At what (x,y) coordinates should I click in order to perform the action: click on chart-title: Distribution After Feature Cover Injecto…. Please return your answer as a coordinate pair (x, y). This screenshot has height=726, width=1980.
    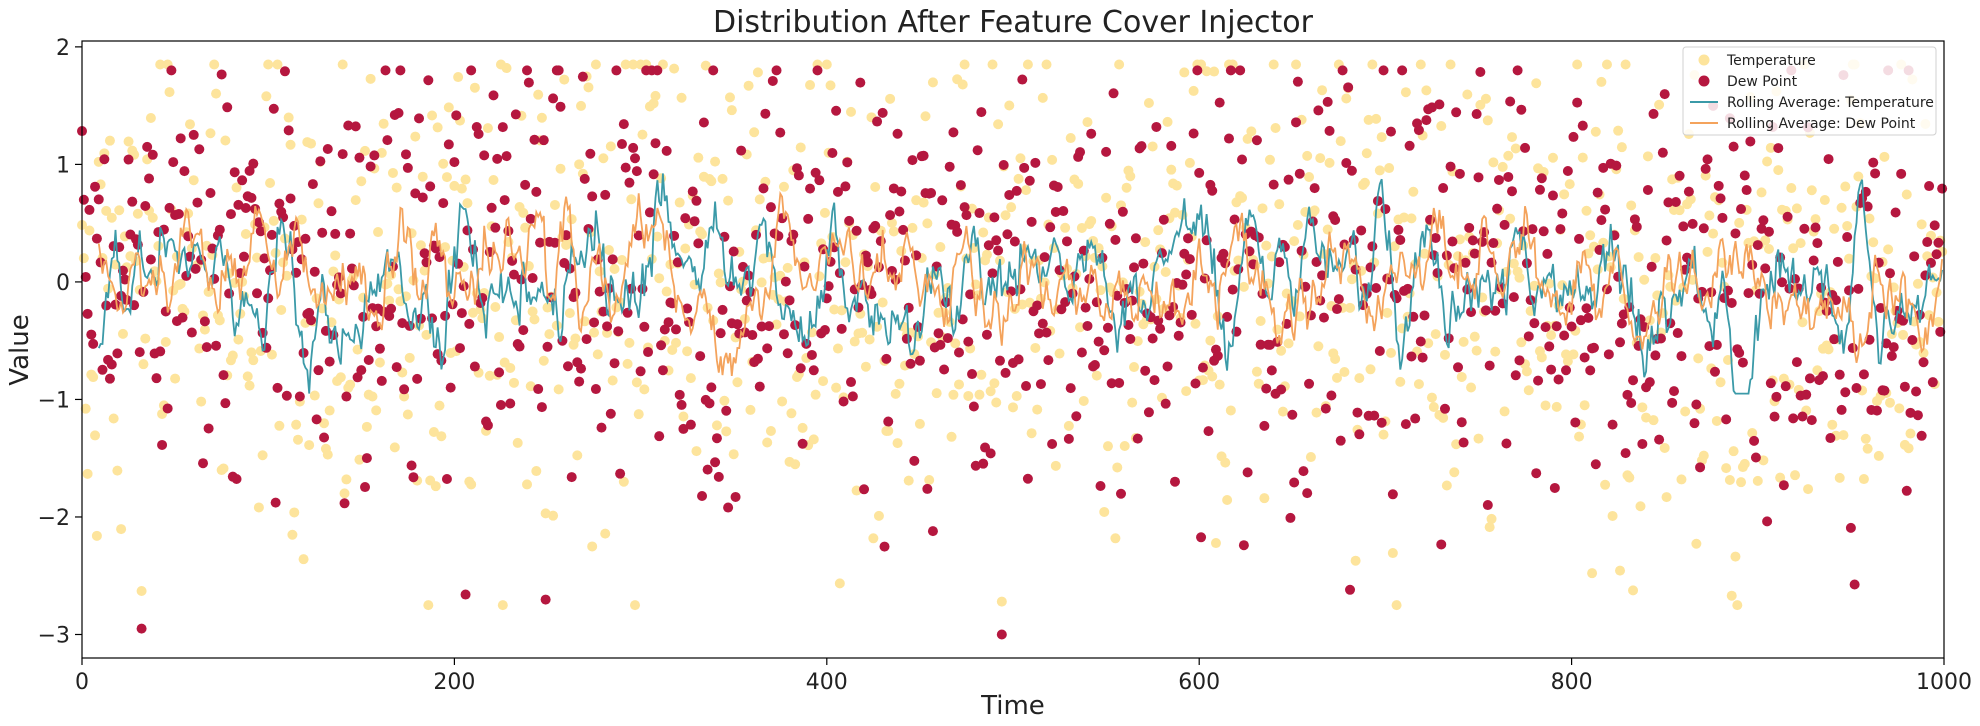
    Looking at the image, I should click on (1013, 22).